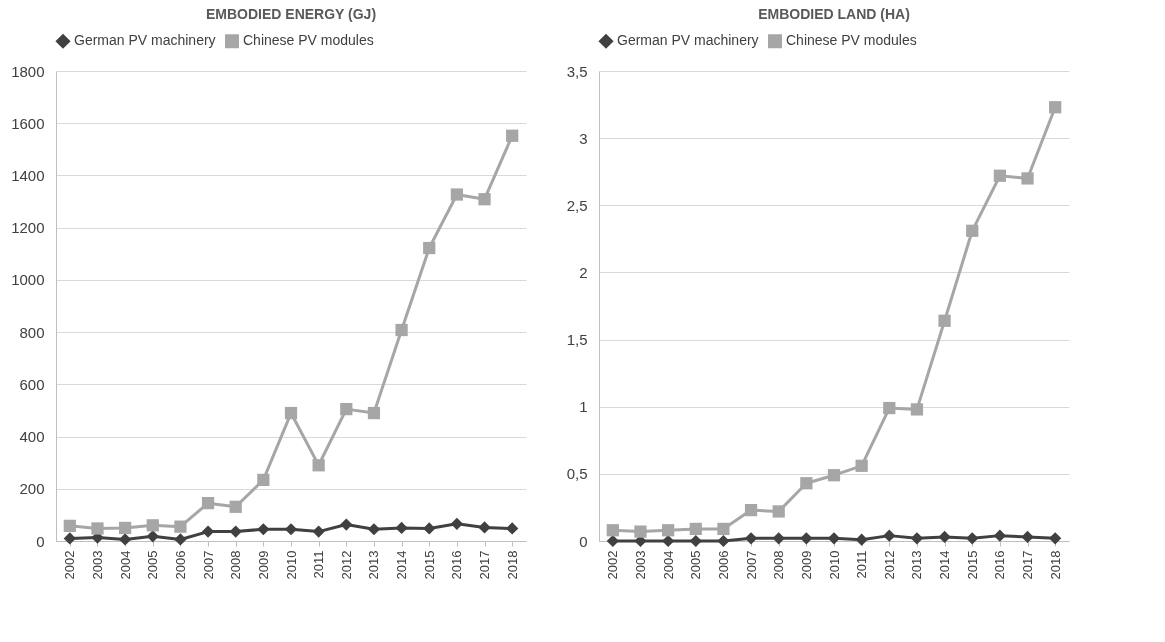  What do you see at coordinates (834, 14) in the screenshot?
I see `chart-title: EMBODIED LAND (HA)` at bounding box center [834, 14].